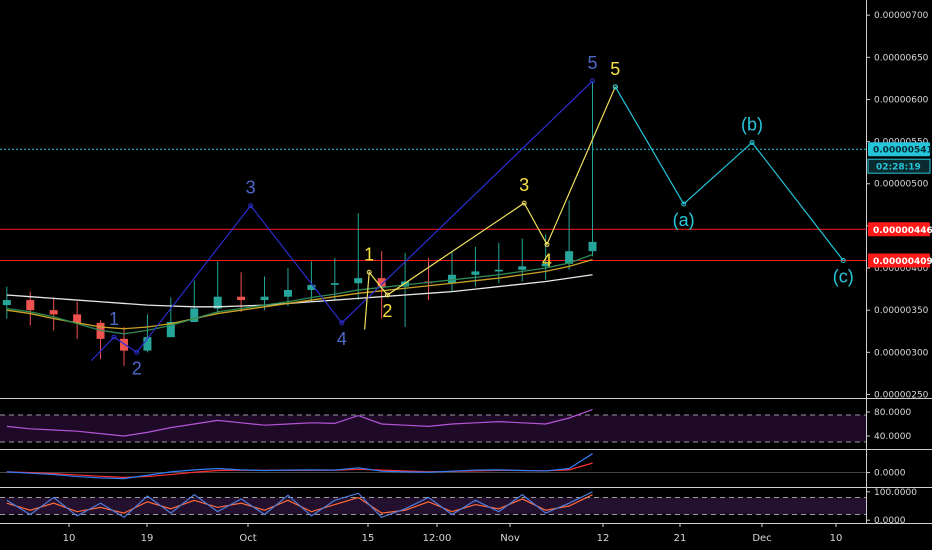 This screenshot has height=550, width=932. What do you see at coordinates (247, 538) in the screenshot?
I see `time-tick-label: Oct` at bounding box center [247, 538].